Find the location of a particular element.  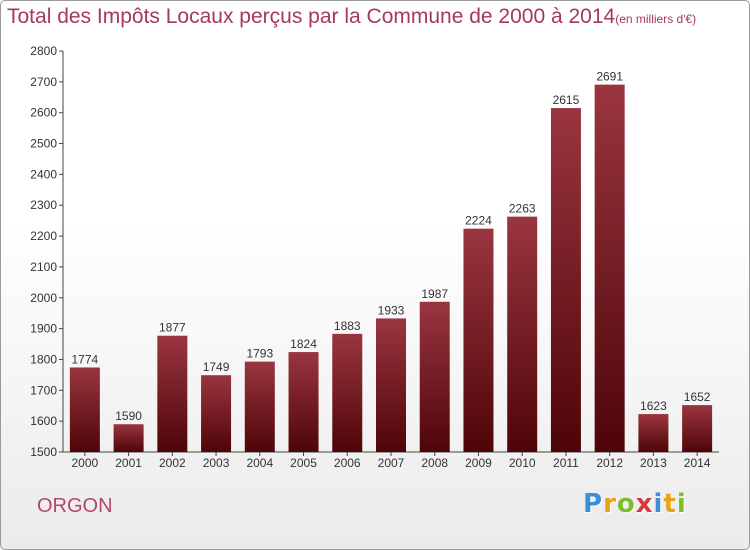

x-tick-label: 2013 is located at coordinates (653, 463).